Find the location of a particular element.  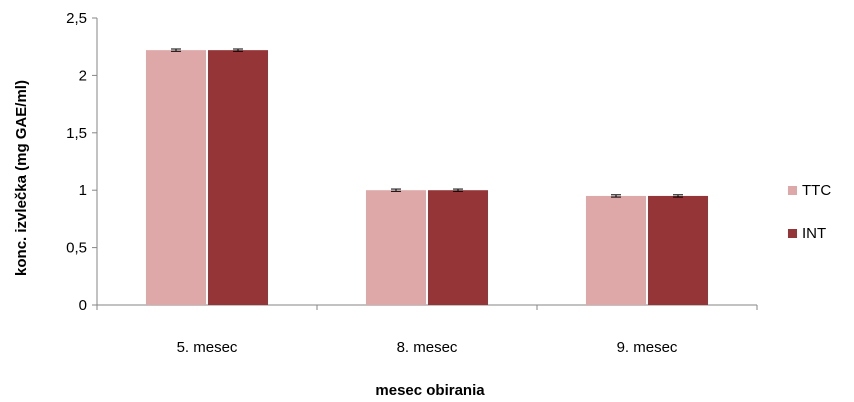

legend-label: INT is located at coordinates (814, 233).